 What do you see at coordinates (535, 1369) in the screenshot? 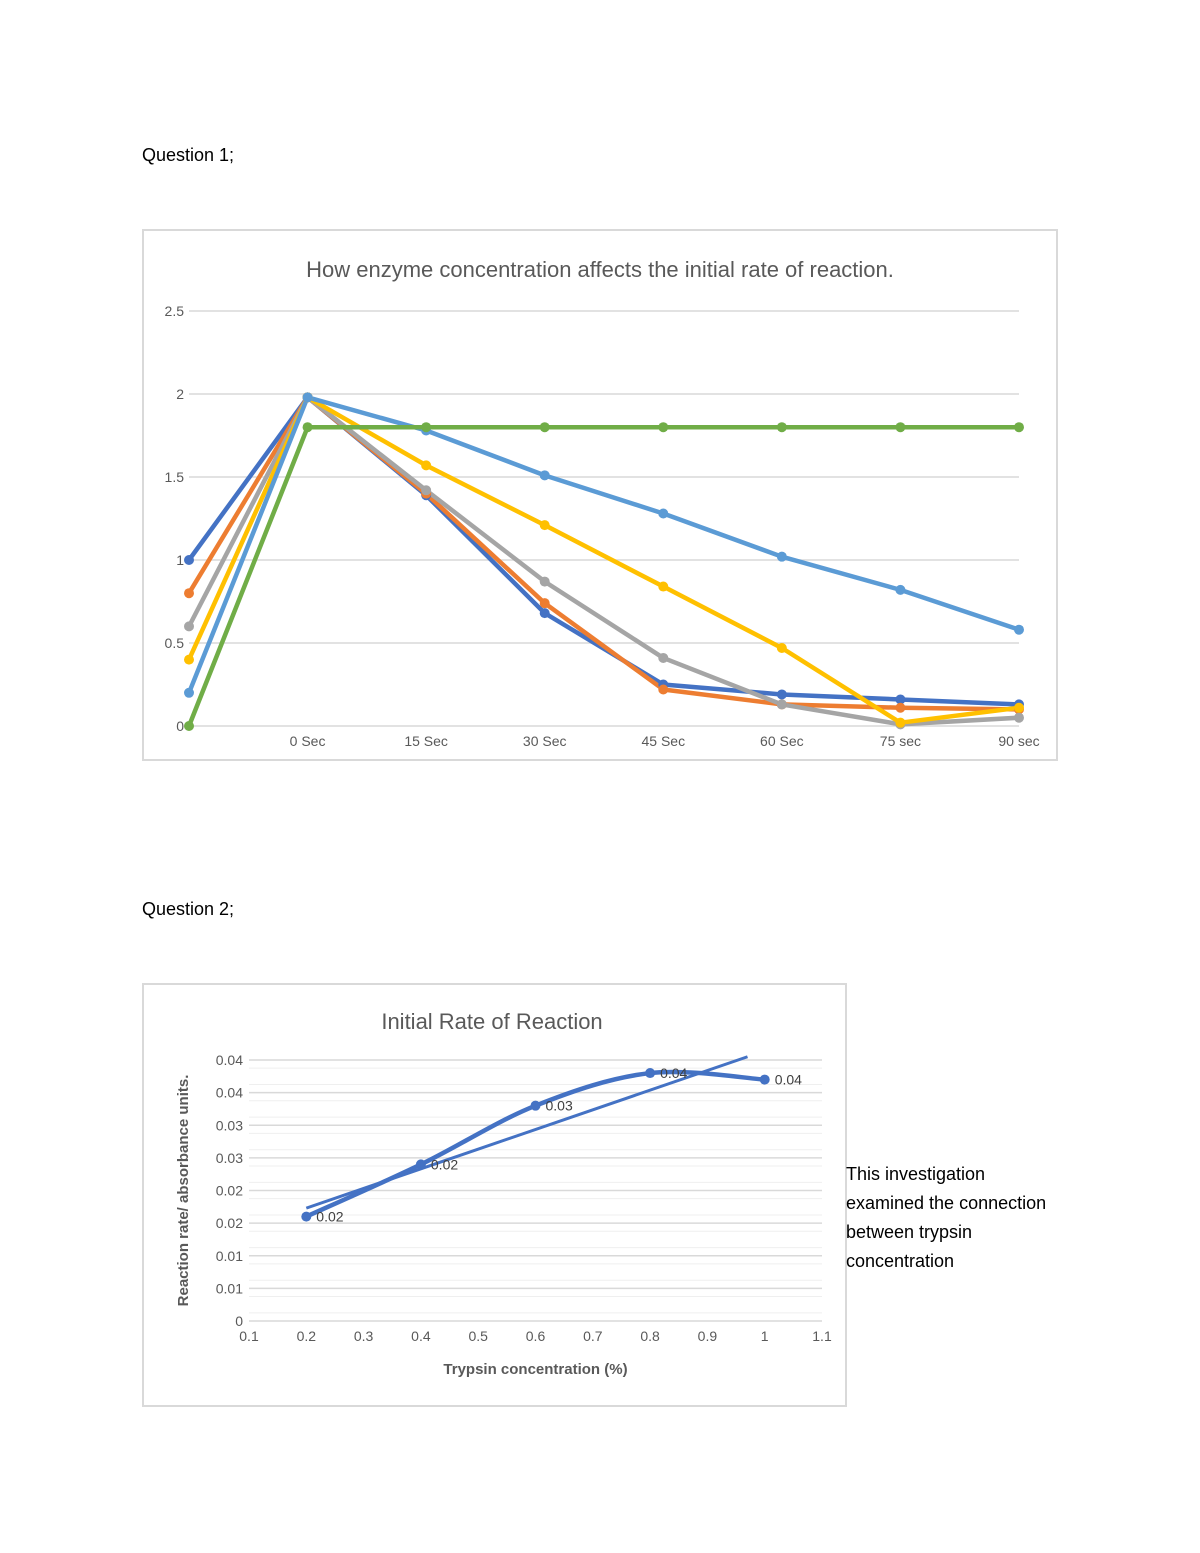
I see `x-axis-title: Trypsin concentration (%)` at bounding box center [535, 1369].